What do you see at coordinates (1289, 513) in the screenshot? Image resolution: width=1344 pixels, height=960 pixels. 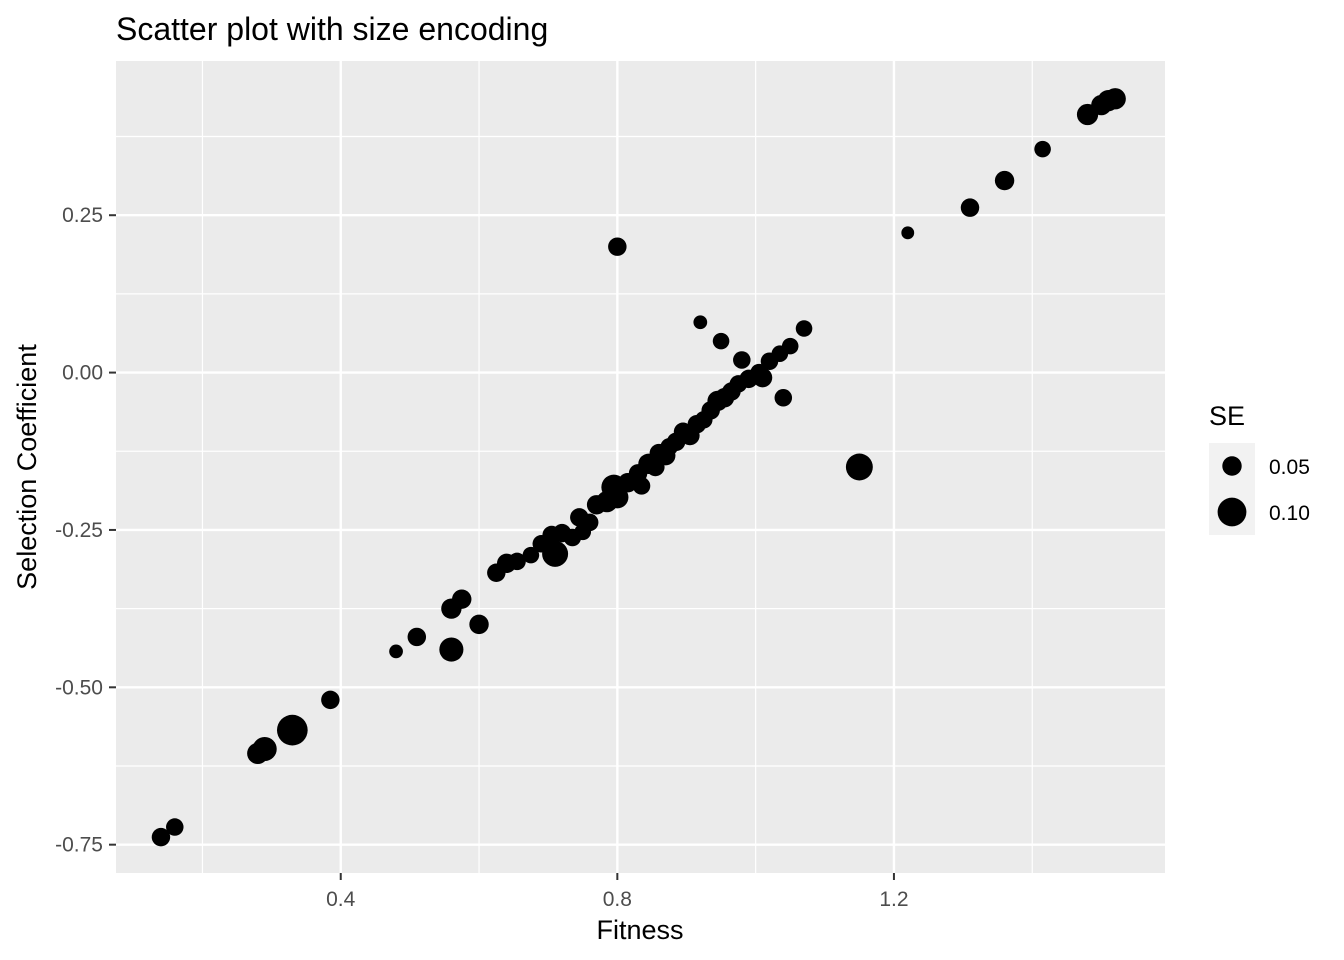 I see `legend-label: 0.10` at bounding box center [1289, 513].